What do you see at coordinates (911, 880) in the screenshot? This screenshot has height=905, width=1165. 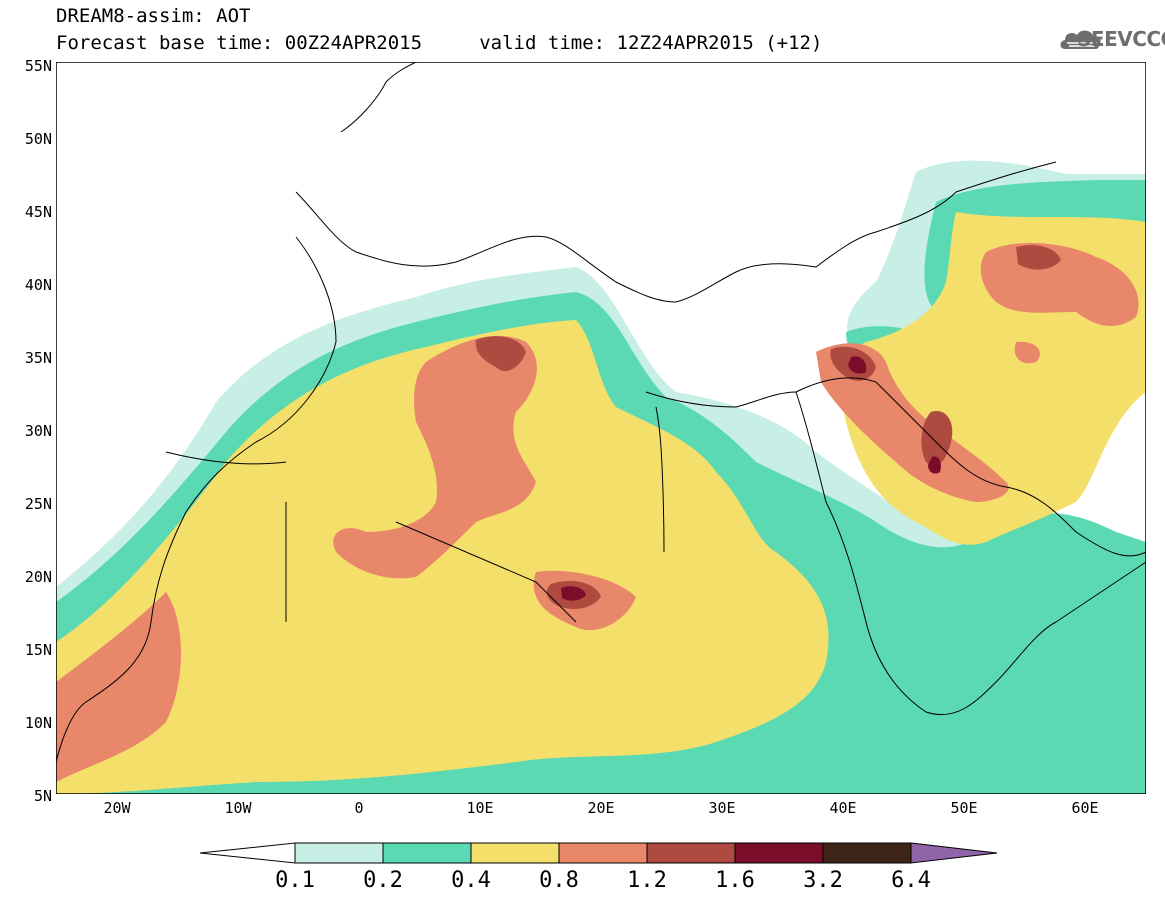 I see `colorbar-label-6-4: 6.4` at bounding box center [911, 880].